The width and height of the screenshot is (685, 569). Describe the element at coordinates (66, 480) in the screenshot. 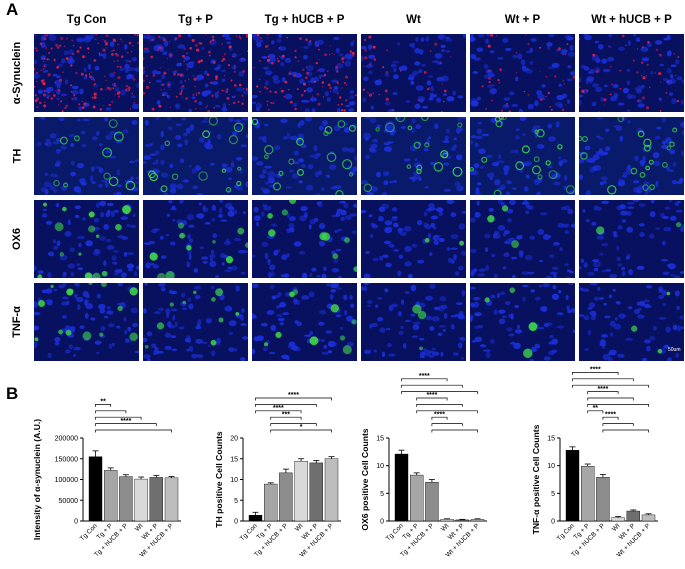

I see `y-tick-label: 100000` at that location.